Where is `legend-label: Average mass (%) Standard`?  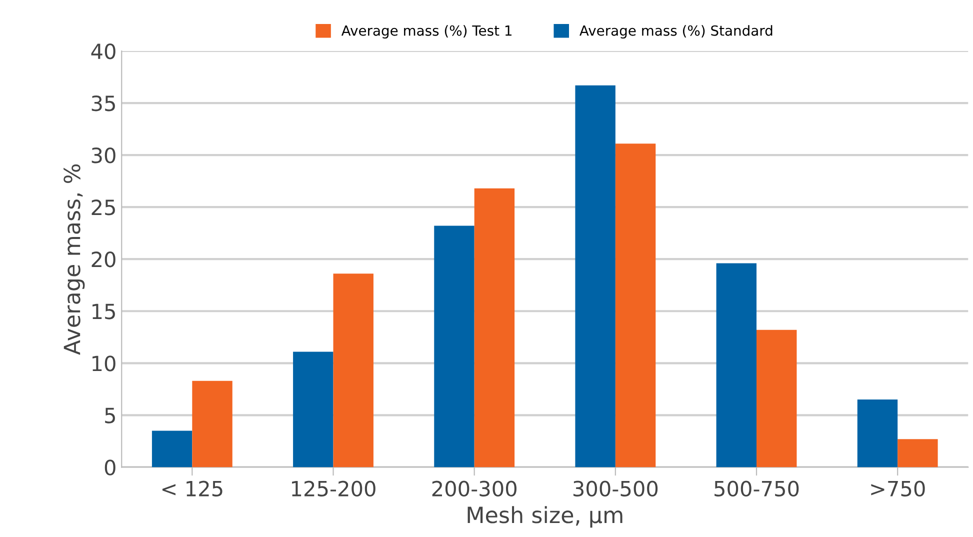 legend-label: Average mass (%) Standard is located at coordinates (676, 32).